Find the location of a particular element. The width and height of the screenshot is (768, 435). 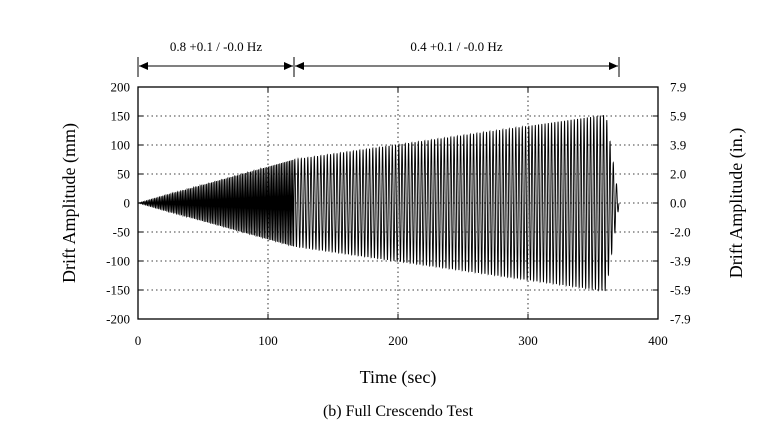

y-tick-label-left: 150 is located at coordinates (121, 116).